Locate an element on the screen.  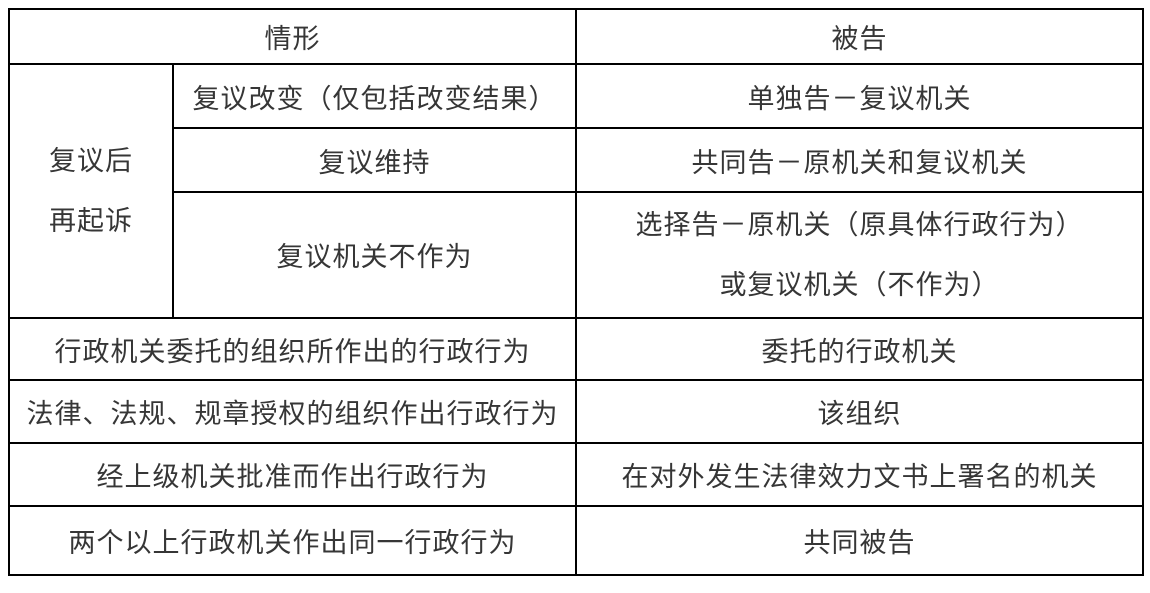
table-header-row: 情形 被告 is located at coordinates (576, 36).